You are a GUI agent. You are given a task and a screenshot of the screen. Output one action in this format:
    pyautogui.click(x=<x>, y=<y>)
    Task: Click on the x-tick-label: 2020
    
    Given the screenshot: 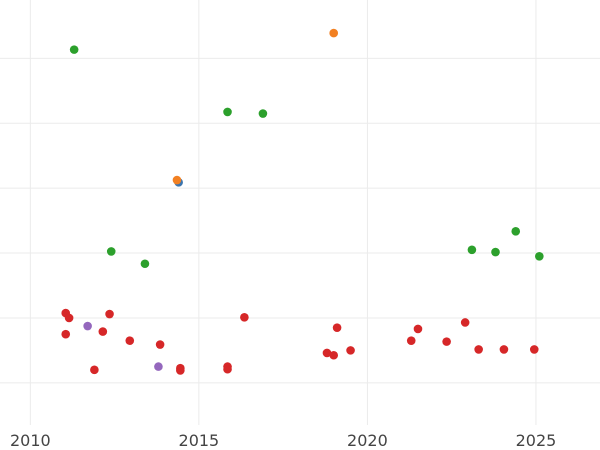 What is the action you would take?
    pyautogui.click(x=367, y=440)
    